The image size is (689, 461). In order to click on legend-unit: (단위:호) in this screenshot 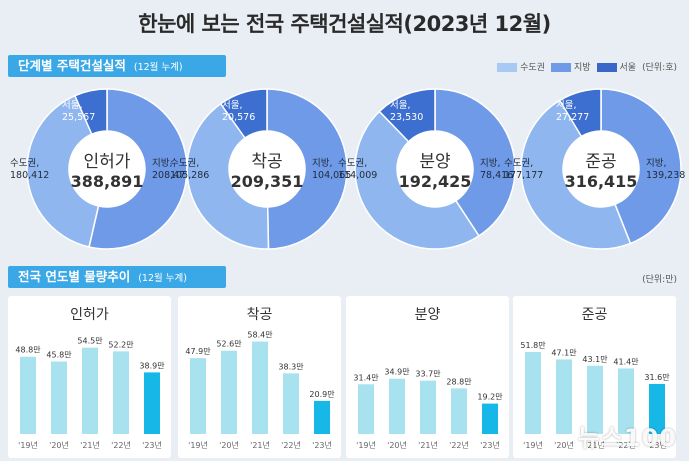, I will do `click(659, 68)`.